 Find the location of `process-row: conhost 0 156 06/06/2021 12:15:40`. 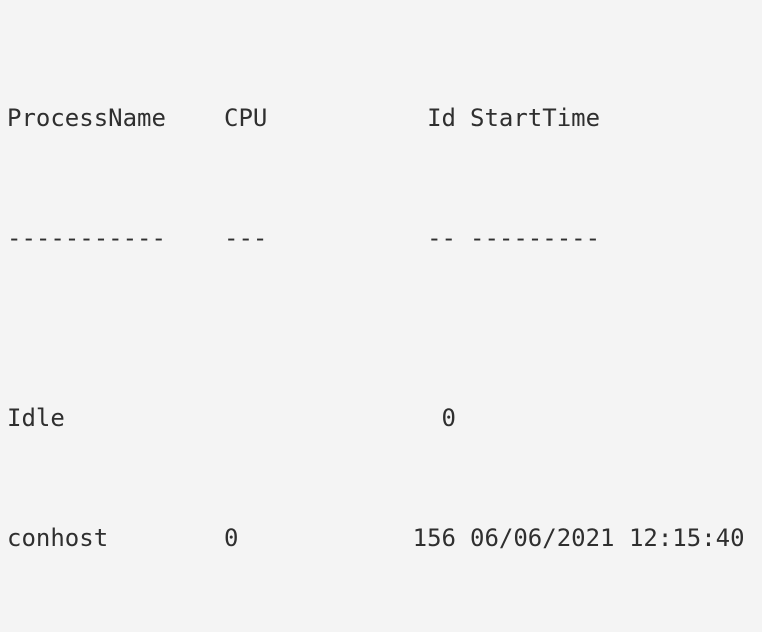

process-row: conhost 0 156 06/06/2021 12:15:40 is located at coordinates (384, 538).